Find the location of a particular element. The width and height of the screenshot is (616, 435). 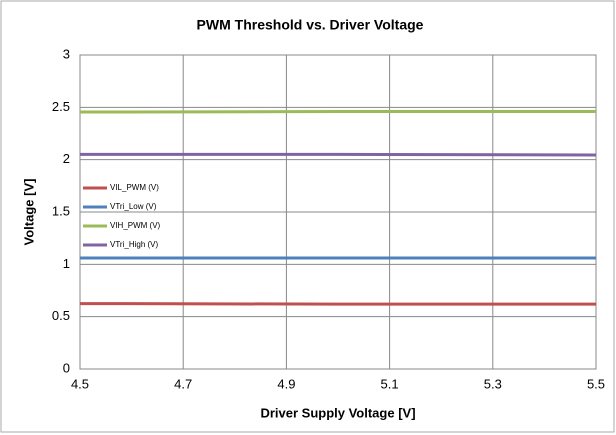

y-tick-label: 1.5 is located at coordinates (61, 210).